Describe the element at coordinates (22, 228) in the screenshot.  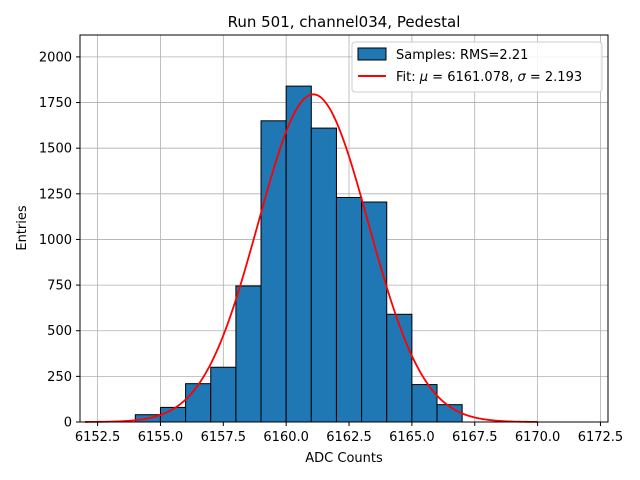
I see `y-axis-label: Entries` at that location.